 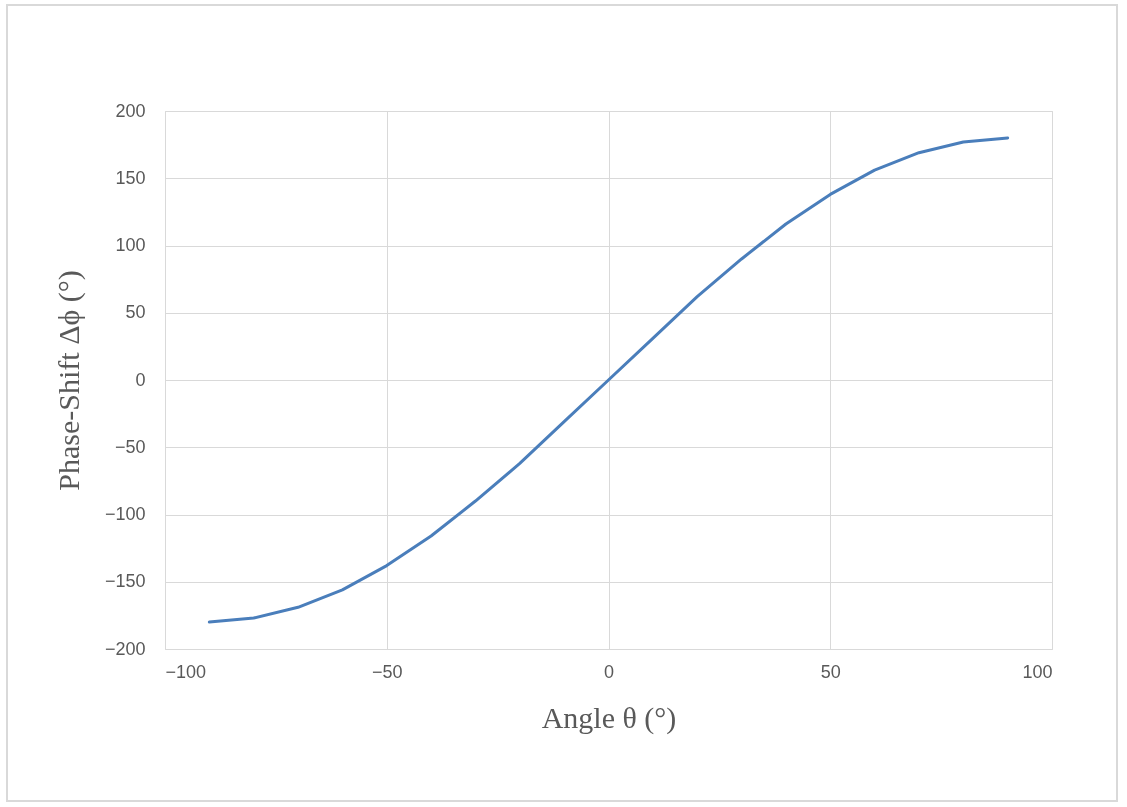 I want to click on y-tick-label: 200, so click(x=130, y=110).